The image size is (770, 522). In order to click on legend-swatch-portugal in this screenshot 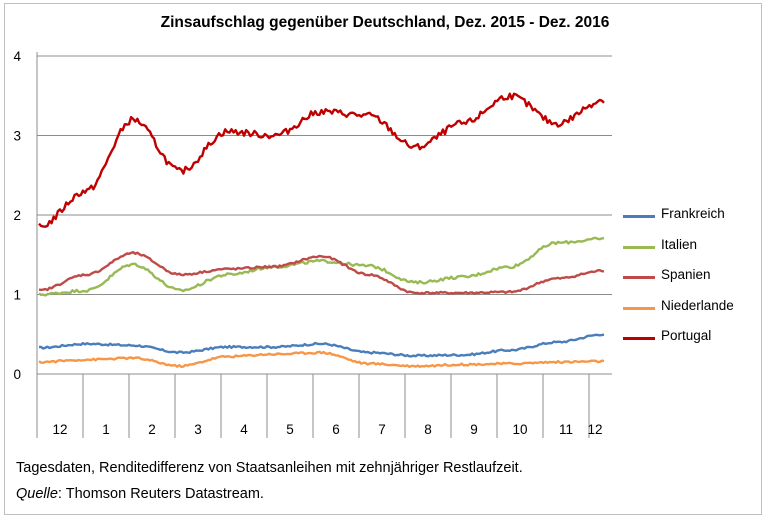, I will do `click(639, 338)`.